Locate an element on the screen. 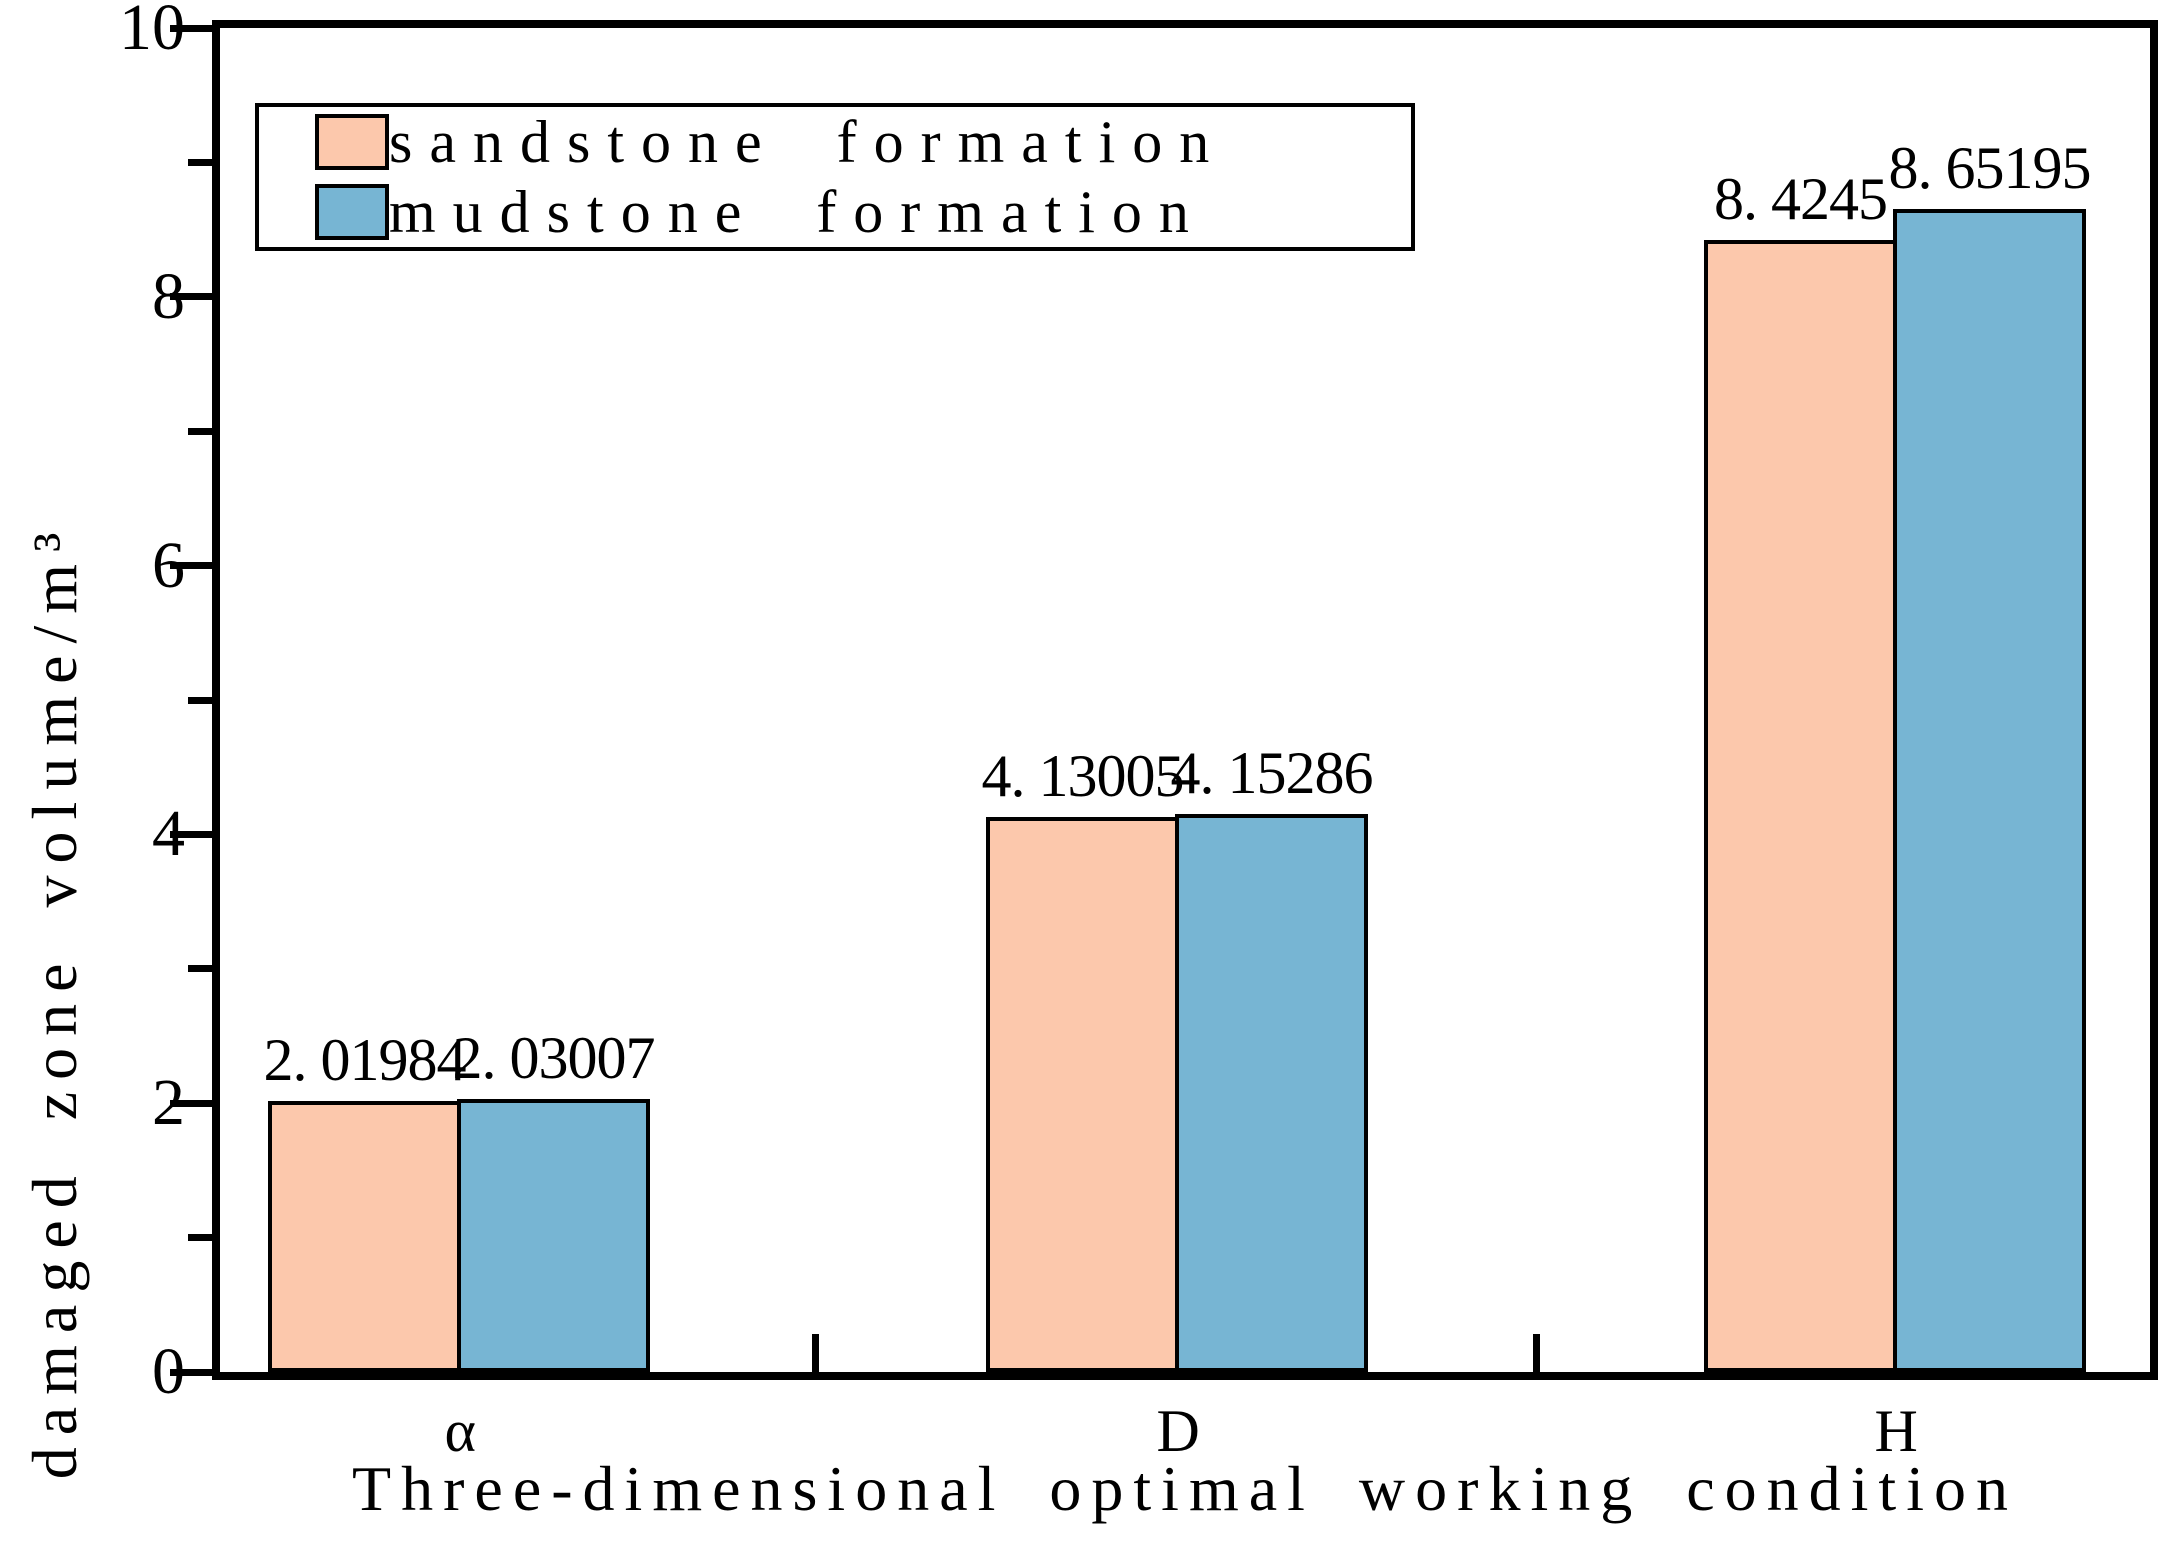  y-tick-label-4: 4 is located at coordinates (168, 834).